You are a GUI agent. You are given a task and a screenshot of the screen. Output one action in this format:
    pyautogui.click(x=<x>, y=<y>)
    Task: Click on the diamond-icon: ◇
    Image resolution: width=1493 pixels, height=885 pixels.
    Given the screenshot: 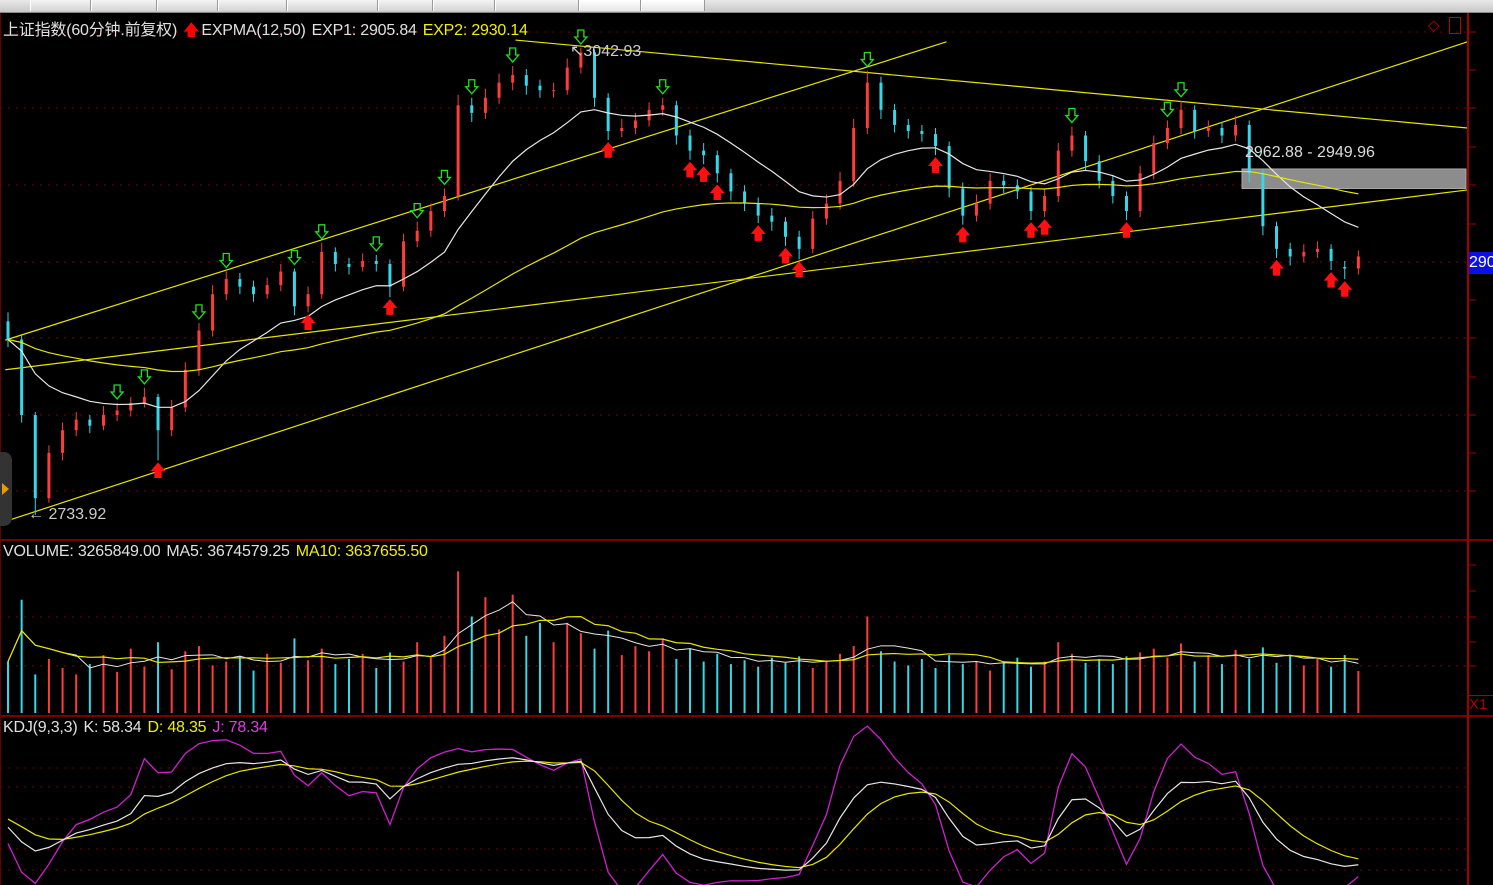 What is the action you would take?
    pyautogui.click(x=1434, y=25)
    